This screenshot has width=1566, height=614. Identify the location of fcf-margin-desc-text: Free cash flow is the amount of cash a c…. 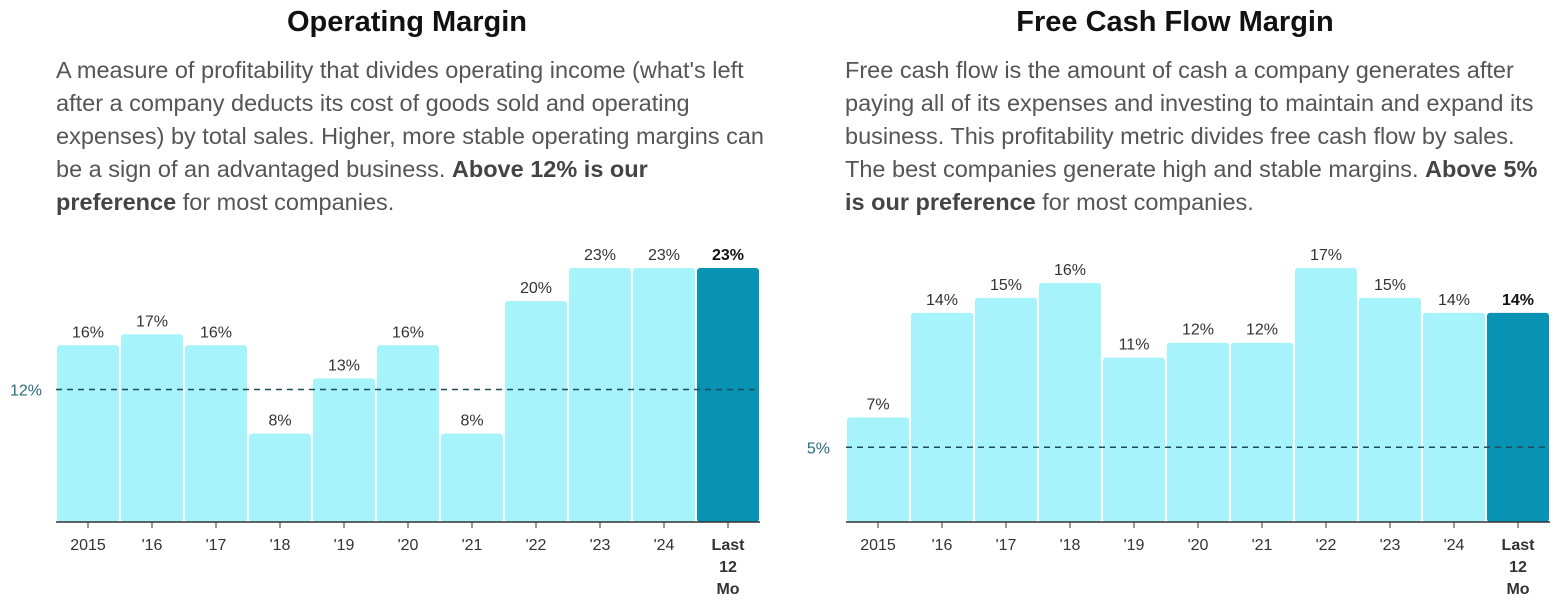
(1189, 119).